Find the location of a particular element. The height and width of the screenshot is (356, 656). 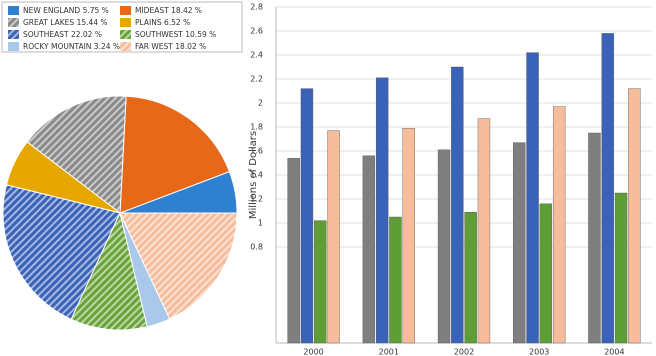

legend-name: GREAT LAKES is located at coordinates (48, 22).